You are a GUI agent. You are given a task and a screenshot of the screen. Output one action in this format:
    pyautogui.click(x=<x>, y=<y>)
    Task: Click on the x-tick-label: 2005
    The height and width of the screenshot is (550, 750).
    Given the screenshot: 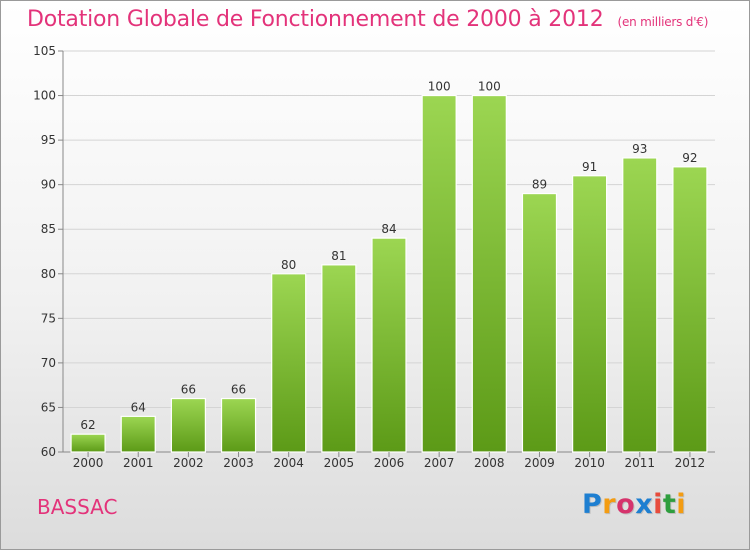 What is the action you would take?
    pyautogui.click(x=339, y=463)
    